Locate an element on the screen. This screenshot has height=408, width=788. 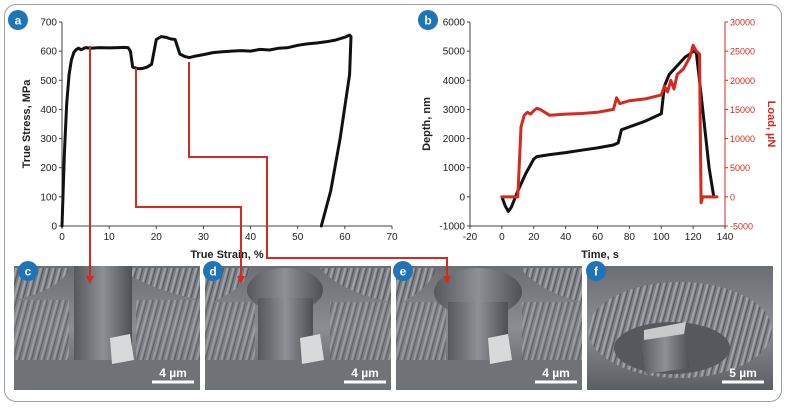
sem-c-debris is located at coordinates (122, 349).